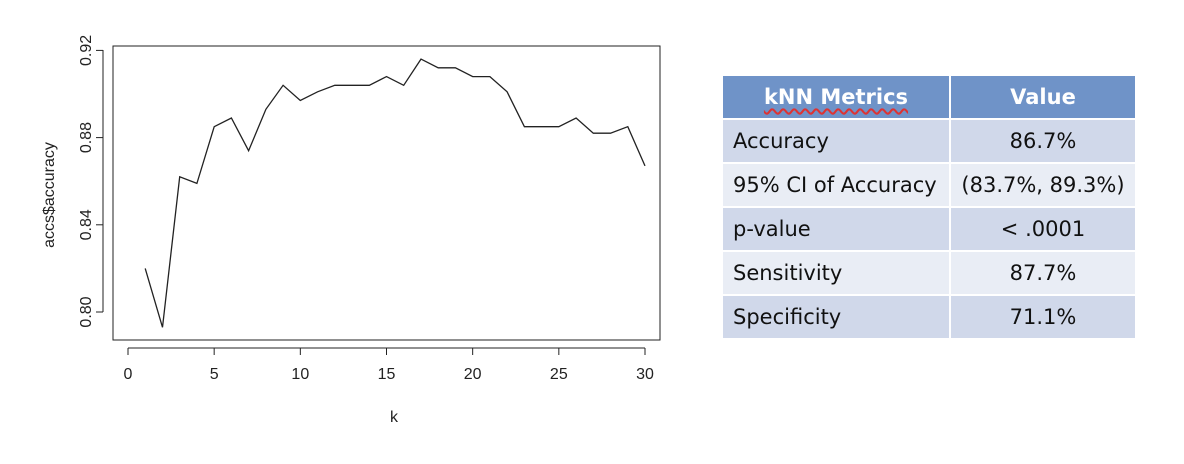 The image size is (1184, 464). Describe the element at coordinates (86, 50) in the screenshot. I see `y-tick-label: 0.92` at that location.